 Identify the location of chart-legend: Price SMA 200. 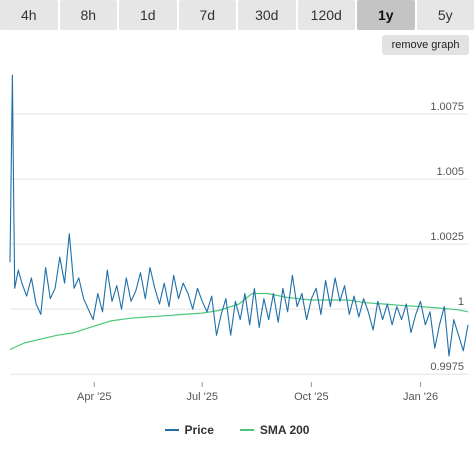
(237, 430).